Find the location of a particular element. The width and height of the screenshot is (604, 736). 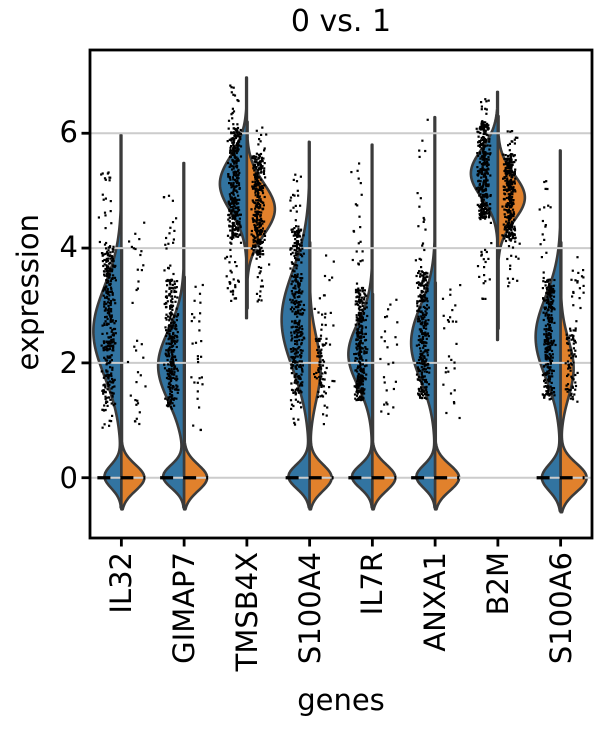

violin-right-s100a6 is located at coordinates (573, 377).